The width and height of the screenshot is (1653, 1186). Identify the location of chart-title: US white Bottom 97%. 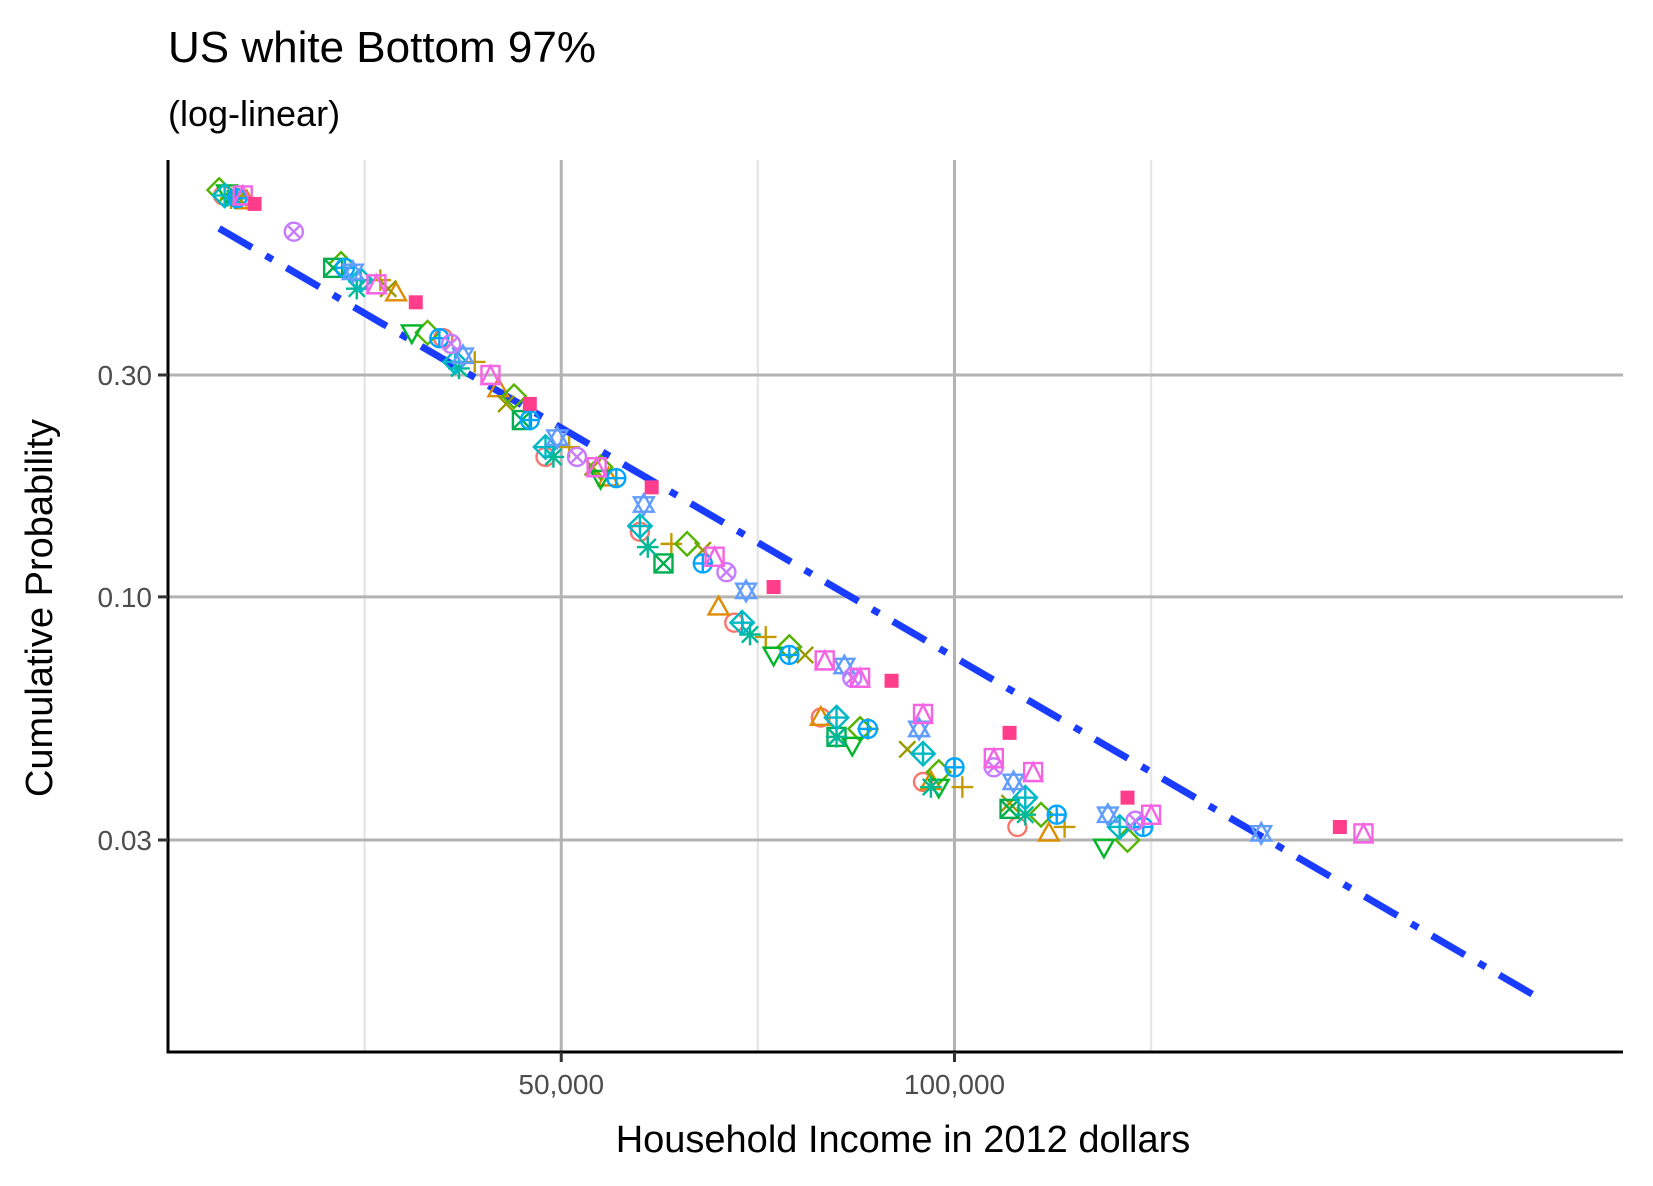
(382, 47).